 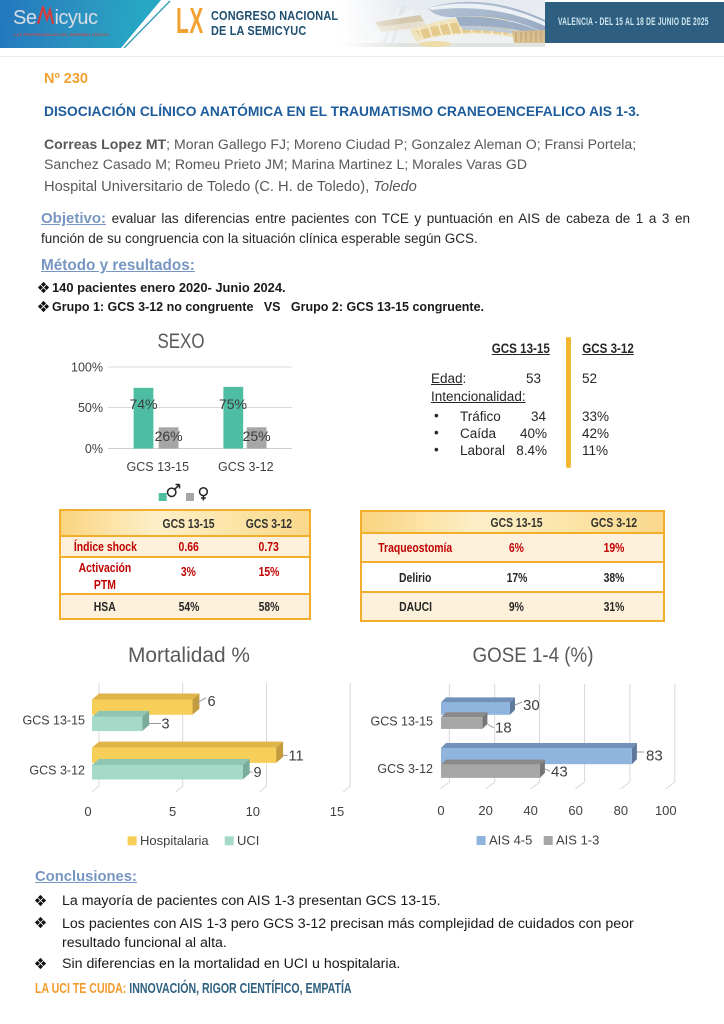 What do you see at coordinates (577, 840) in the screenshot?
I see `svg-text: AIS 1-3` at bounding box center [577, 840].